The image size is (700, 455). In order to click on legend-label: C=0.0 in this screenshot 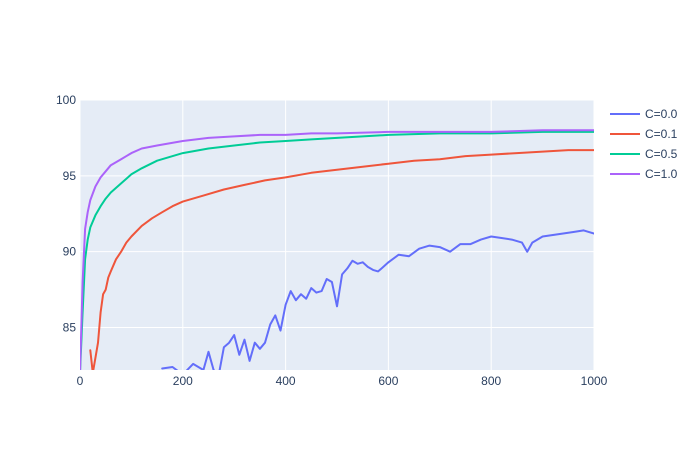, I will do `click(661, 114)`.